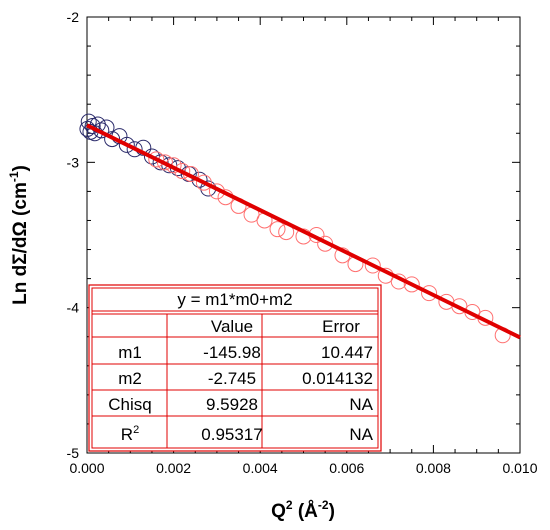 This screenshot has height=530, width=550. I want to click on y-axis-label-sup: -1, so click(14, 176).